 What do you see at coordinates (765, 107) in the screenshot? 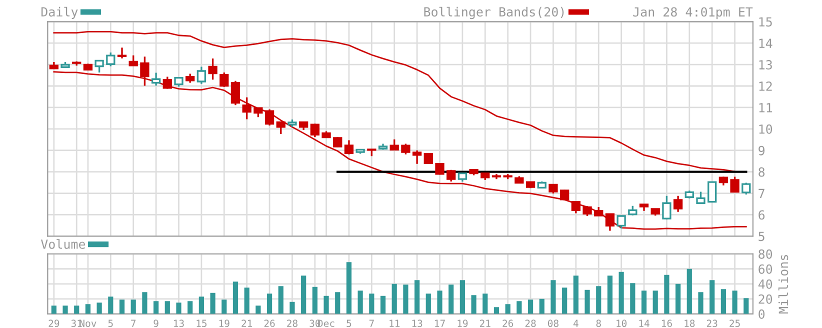
I see `y-tick-label: 11` at bounding box center [765, 107].